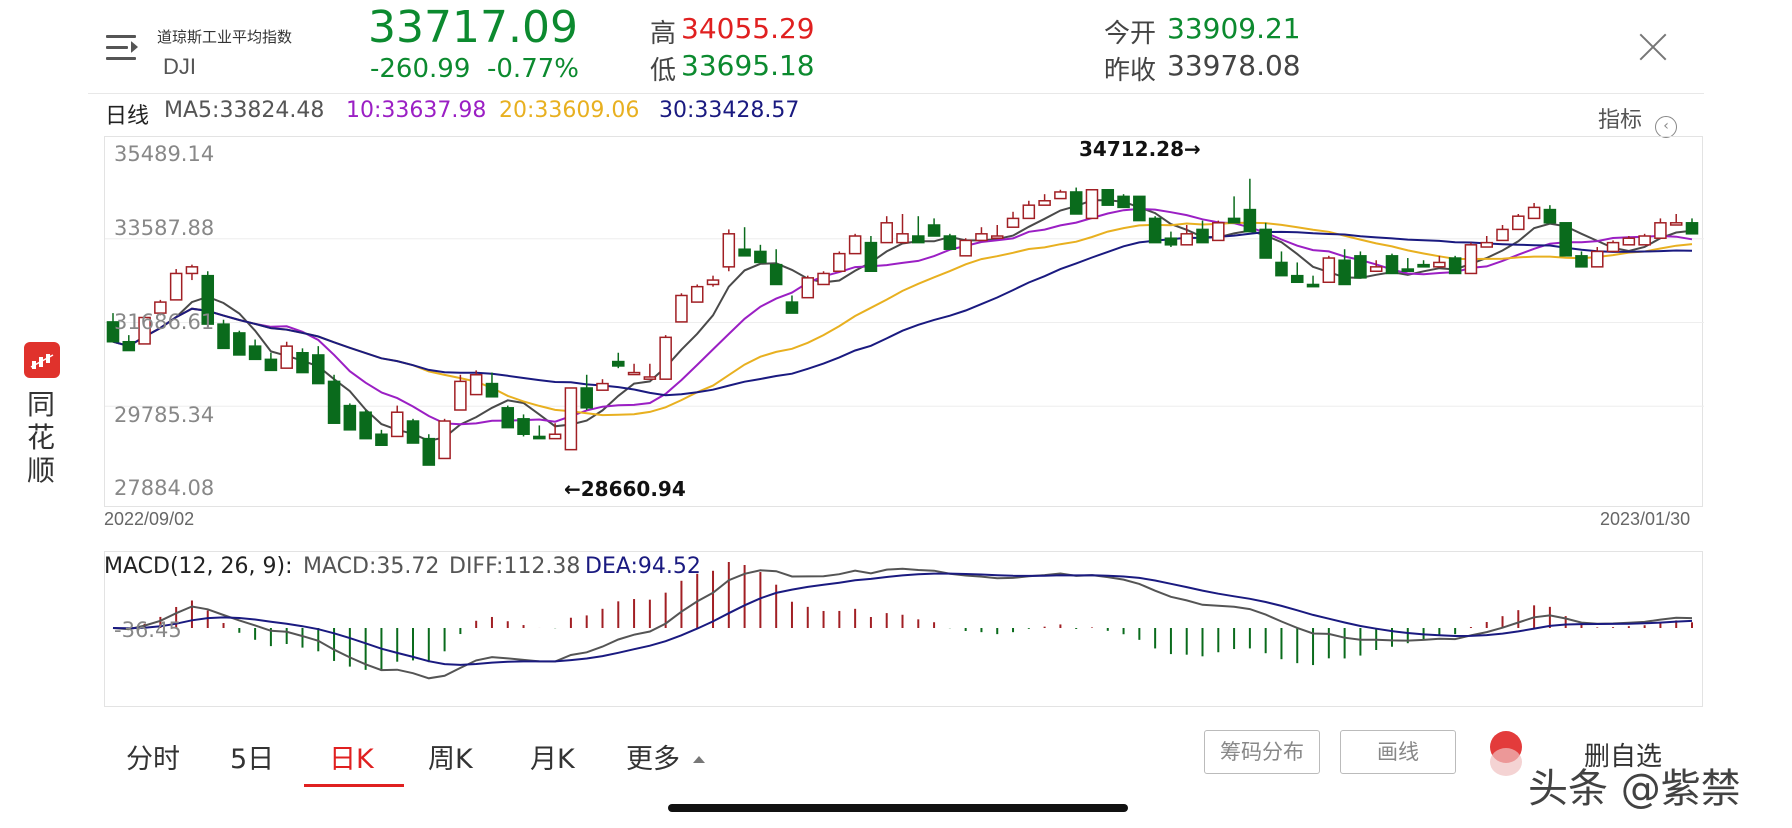 The height and width of the screenshot is (828, 1792). What do you see at coordinates (1623, 757) in the screenshot?
I see `remove-watch-button: 删自选` at bounding box center [1623, 757].